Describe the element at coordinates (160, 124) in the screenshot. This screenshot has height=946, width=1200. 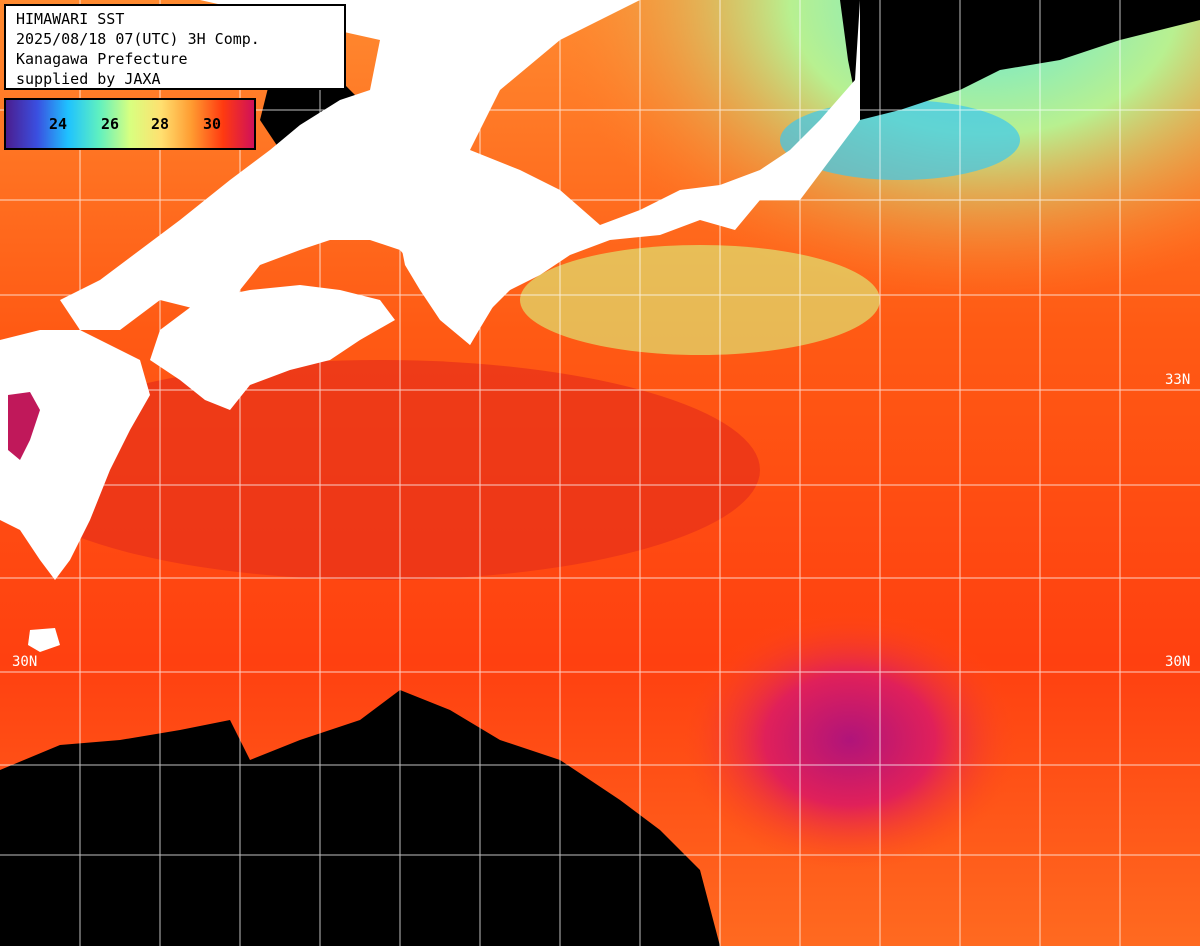
I see `legend-tick-28: 28` at that location.